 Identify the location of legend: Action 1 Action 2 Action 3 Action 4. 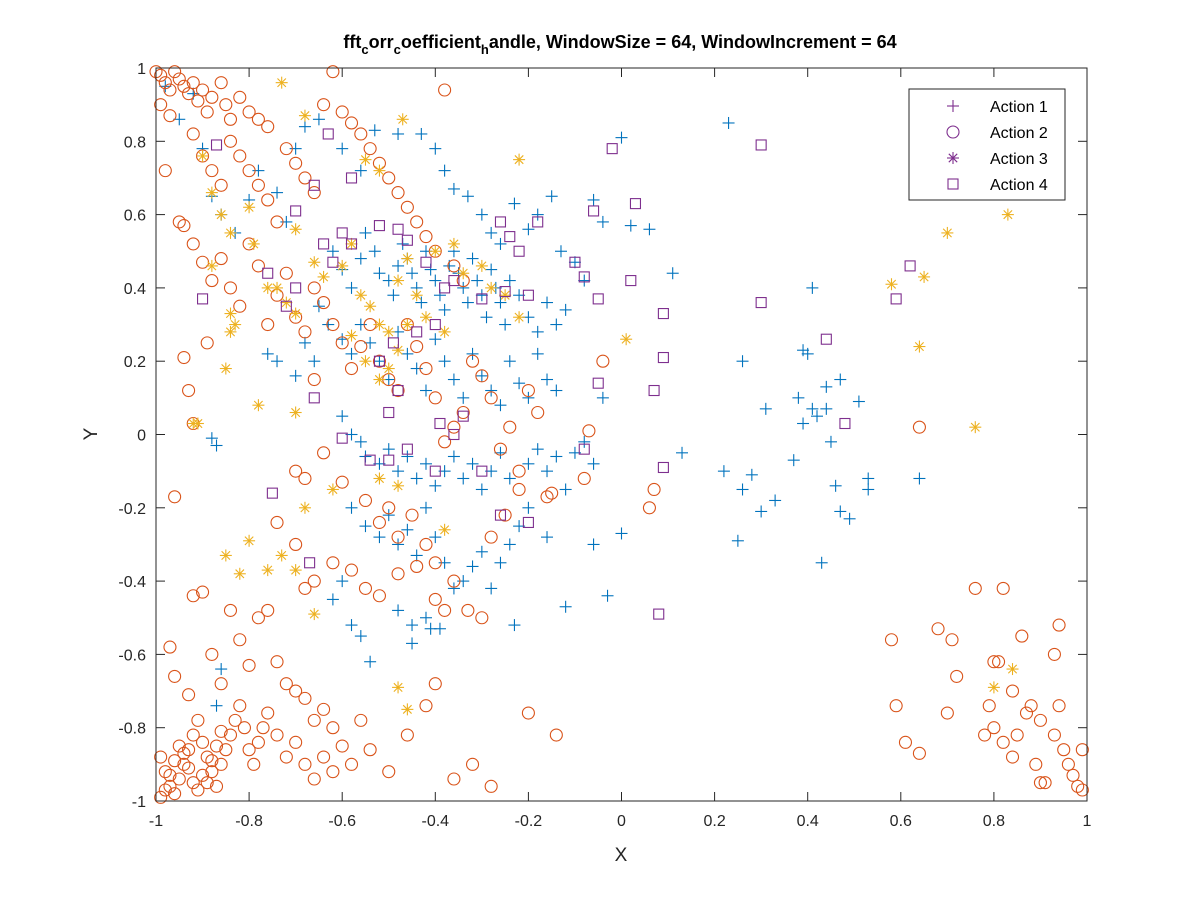
(987, 144).